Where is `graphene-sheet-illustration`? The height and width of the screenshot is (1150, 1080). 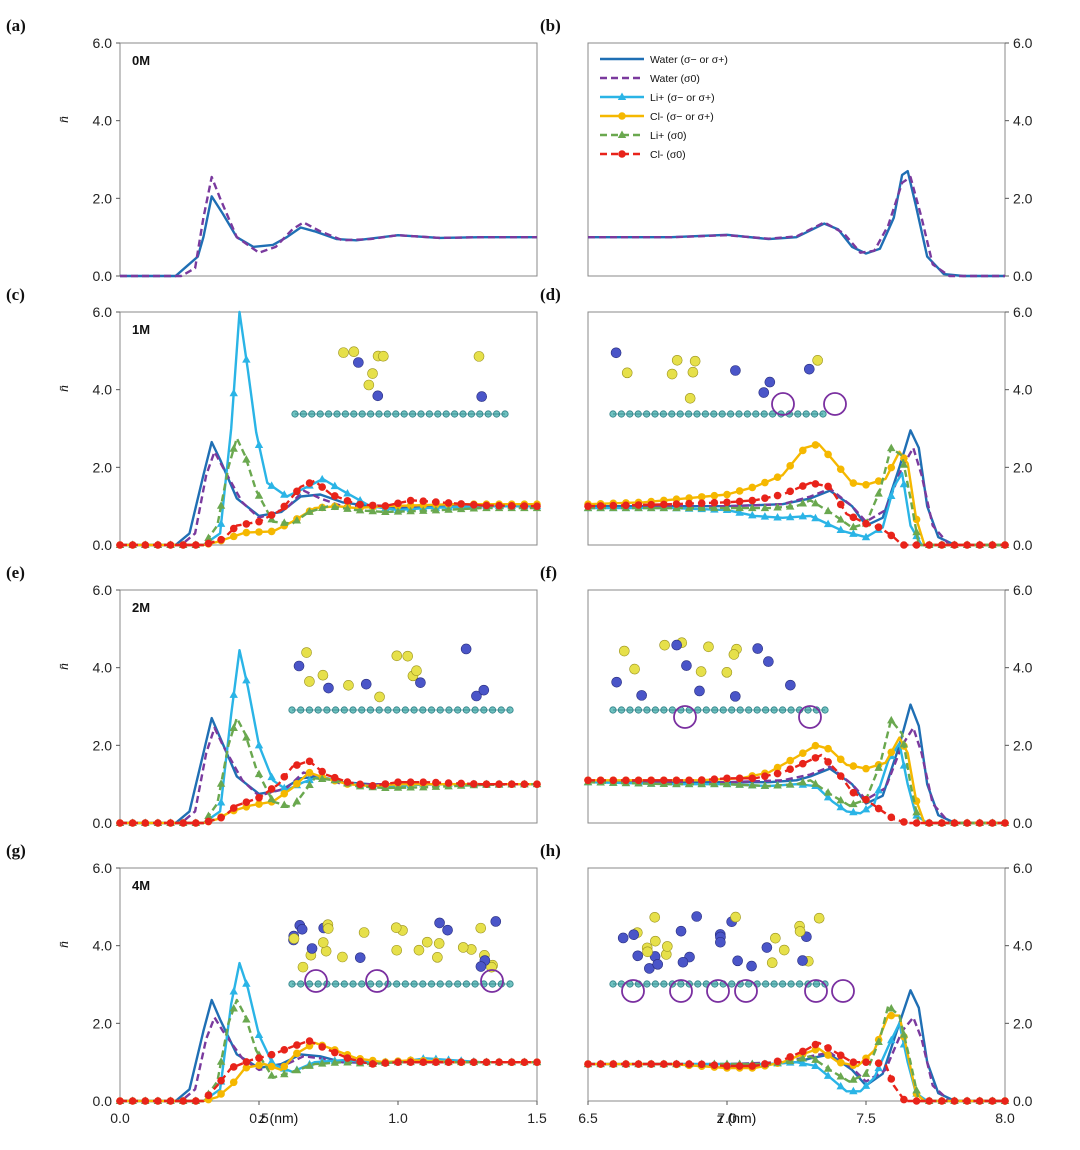 graphene-sheet-illustration is located at coordinates (719, 710).